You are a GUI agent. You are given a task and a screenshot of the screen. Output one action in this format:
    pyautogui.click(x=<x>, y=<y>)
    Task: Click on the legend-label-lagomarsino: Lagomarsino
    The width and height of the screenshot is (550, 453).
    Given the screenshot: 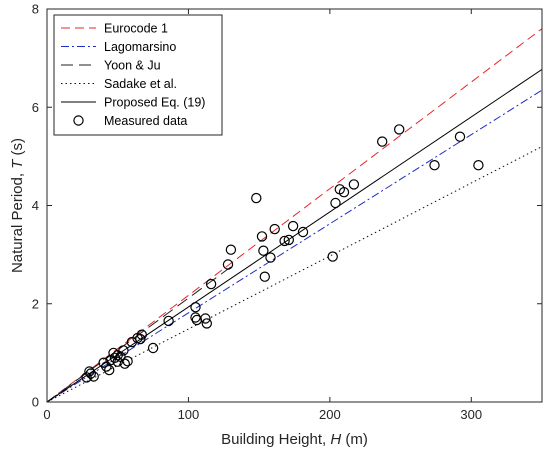 What is the action you would take?
    pyautogui.click(x=140, y=47)
    